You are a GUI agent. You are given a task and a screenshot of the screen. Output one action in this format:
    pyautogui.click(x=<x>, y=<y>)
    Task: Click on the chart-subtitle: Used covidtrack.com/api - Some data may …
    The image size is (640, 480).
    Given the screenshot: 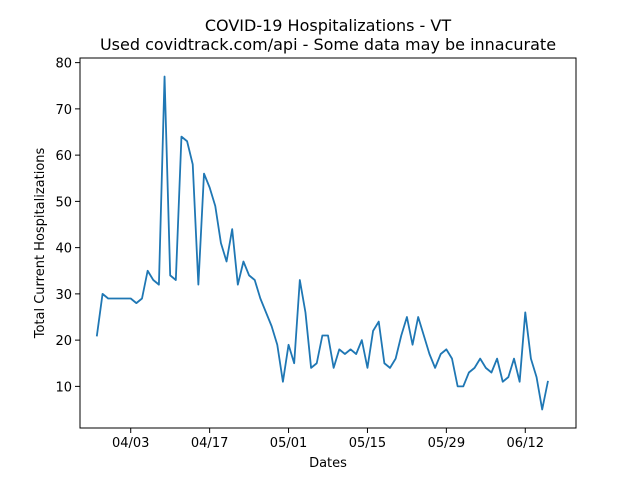 What is the action you would take?
    pyautogui.click(x=328, y=44)
    